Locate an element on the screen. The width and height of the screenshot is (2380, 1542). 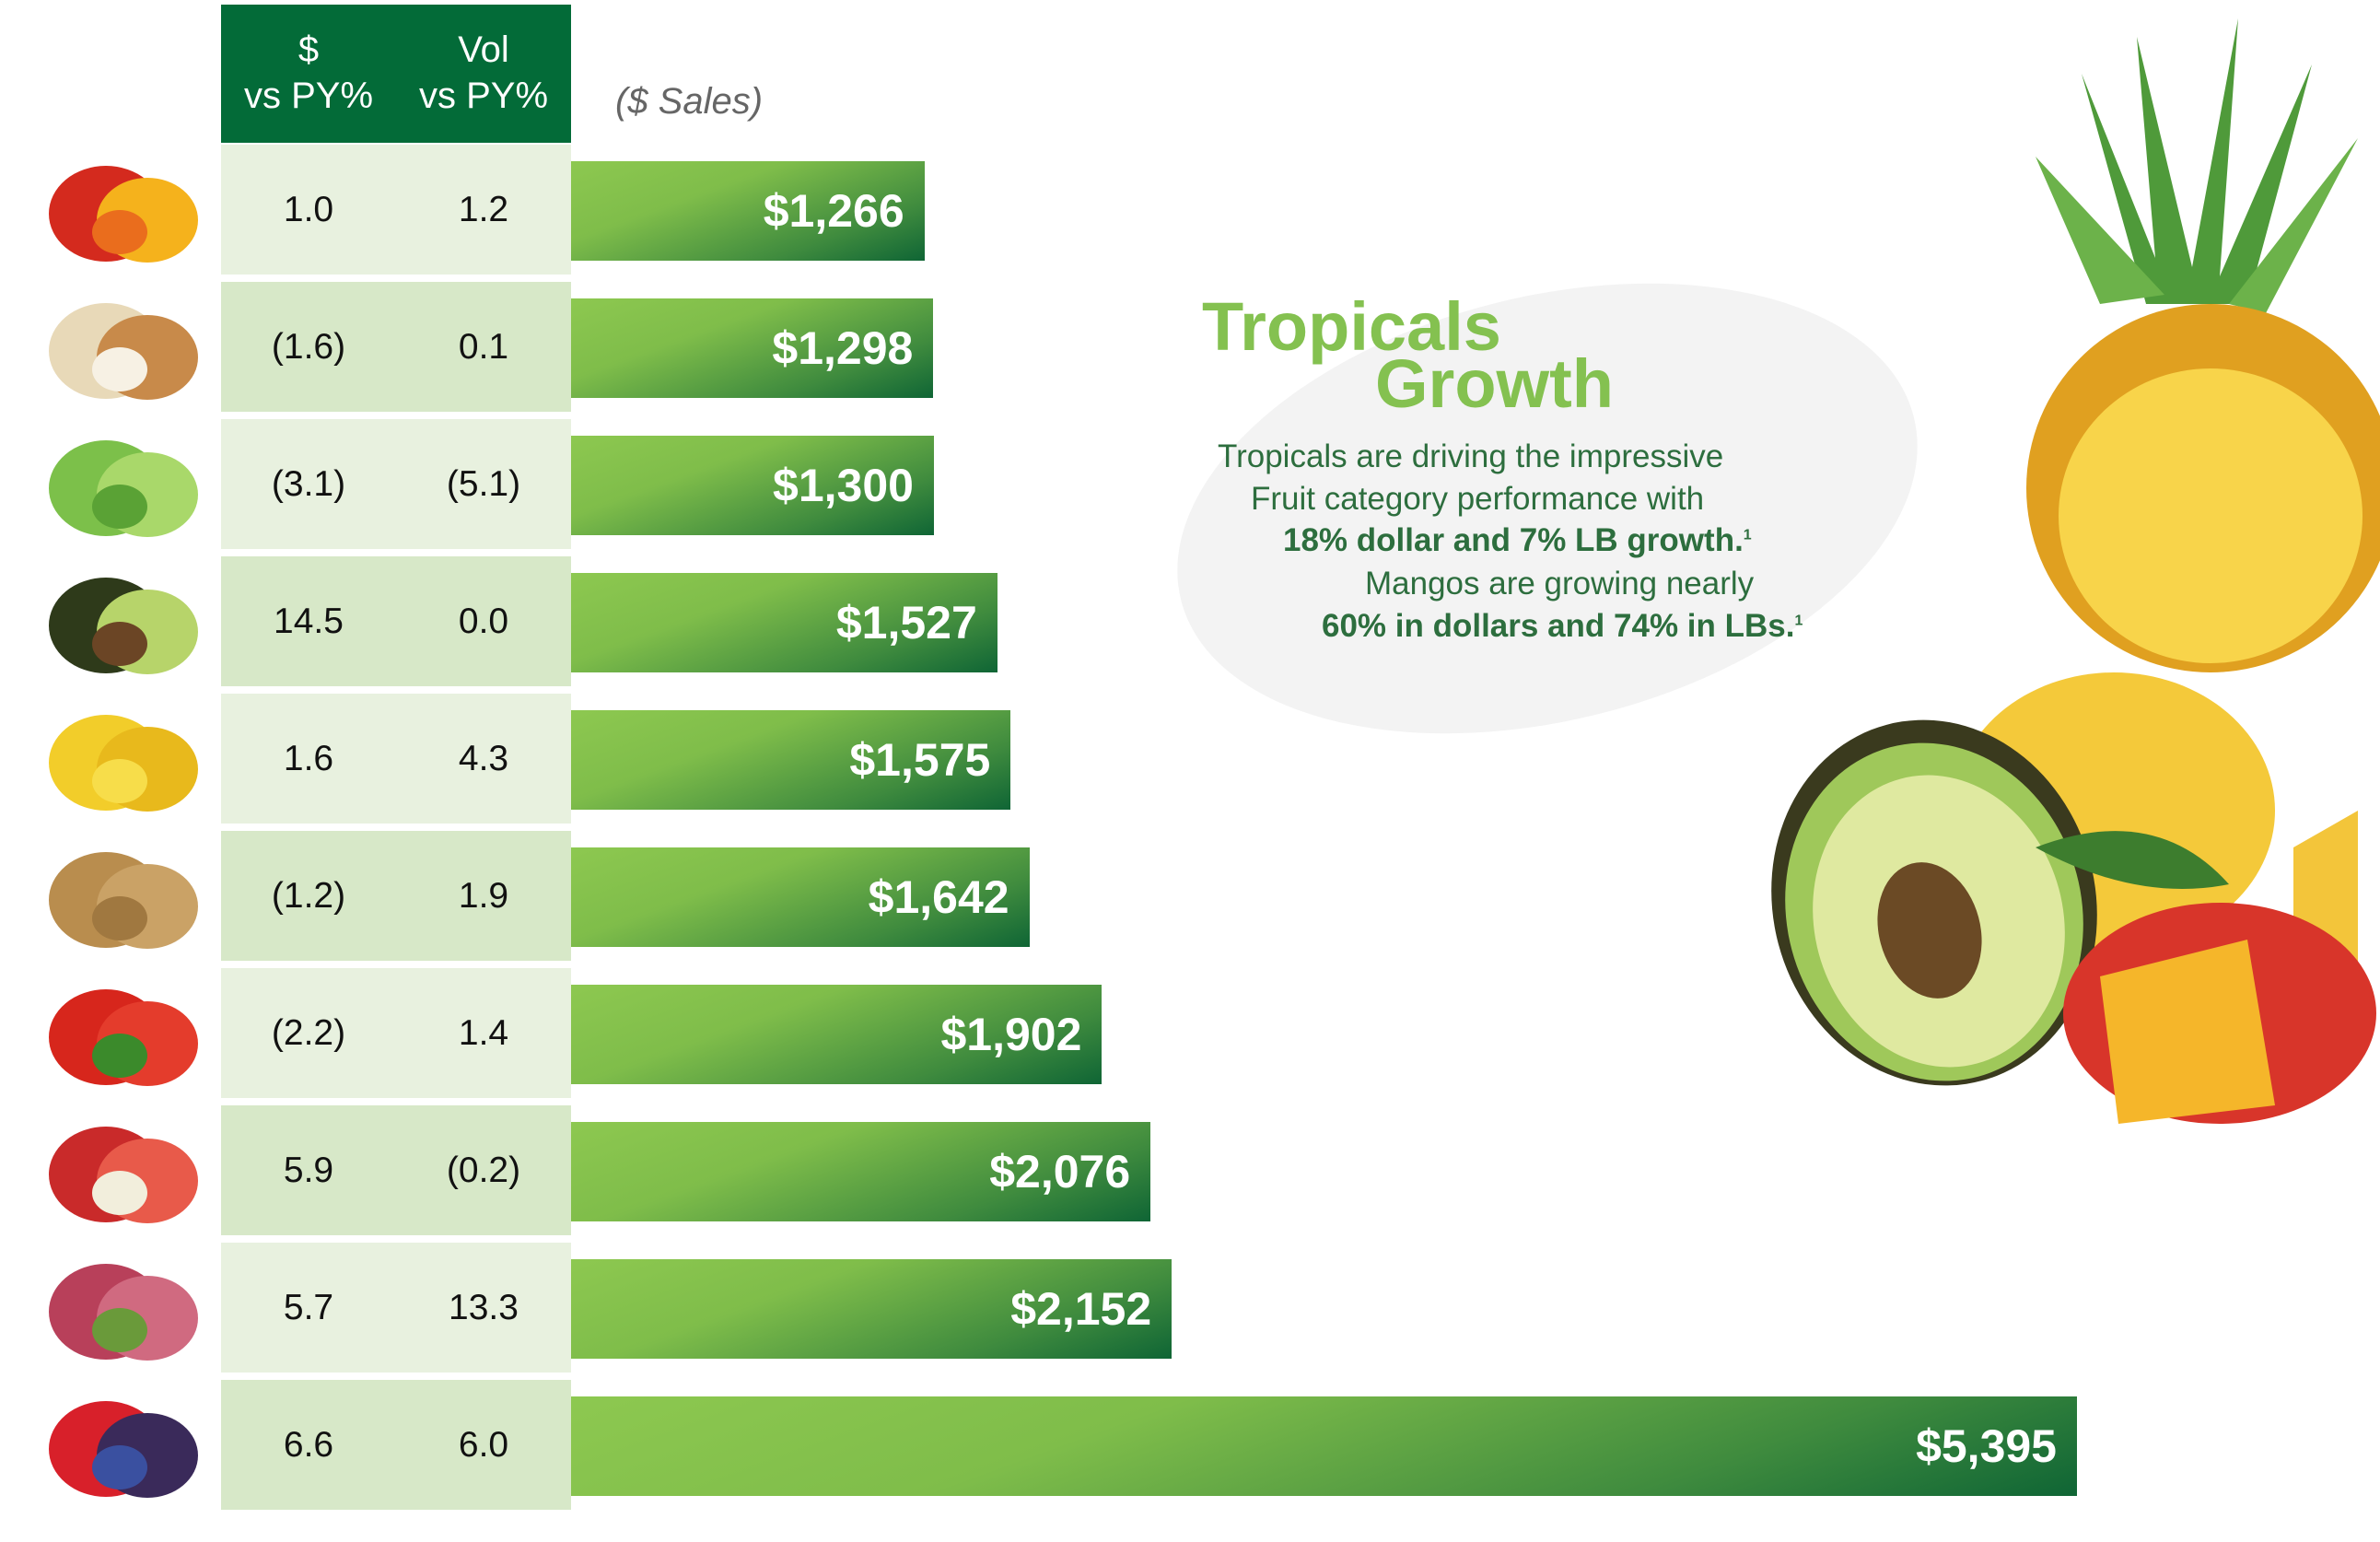
sales-bar: $1,527 is located at coordinates (784, 622).